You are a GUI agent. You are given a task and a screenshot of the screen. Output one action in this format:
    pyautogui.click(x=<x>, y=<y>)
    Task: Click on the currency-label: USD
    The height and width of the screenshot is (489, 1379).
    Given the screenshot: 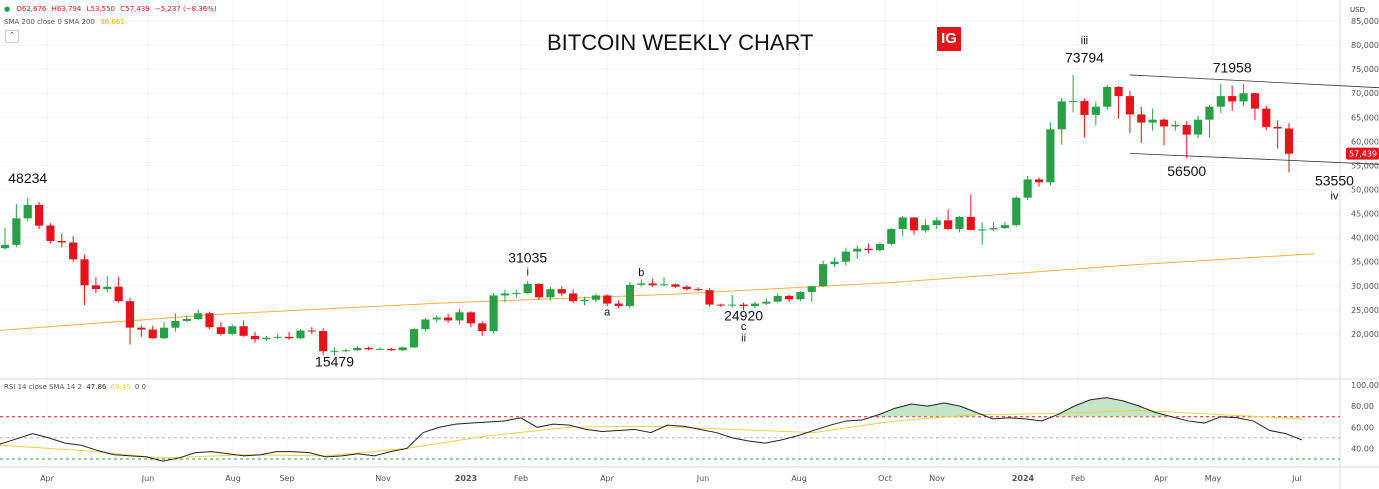 What is the action you would take?
    pyautogui.click(x=1357, y=10)
    